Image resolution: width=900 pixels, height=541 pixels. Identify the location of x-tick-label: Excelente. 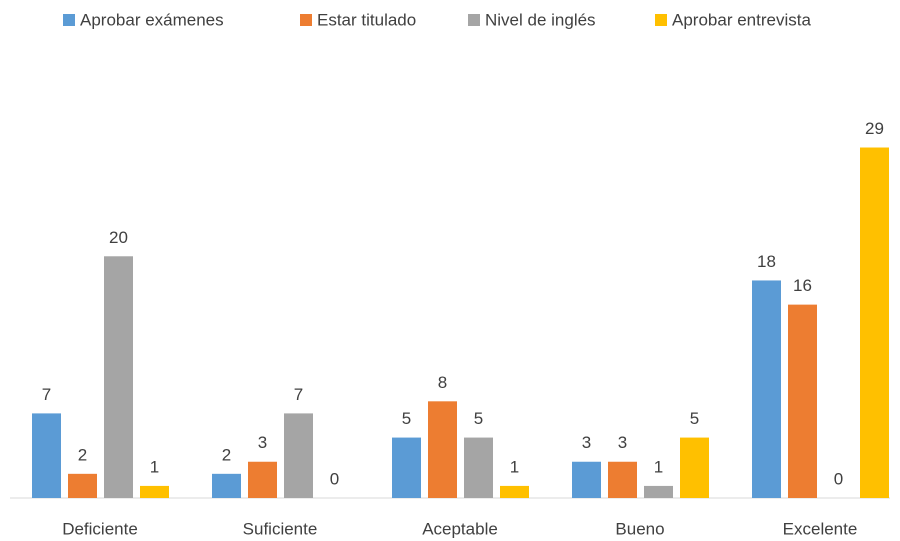
(820, 528).